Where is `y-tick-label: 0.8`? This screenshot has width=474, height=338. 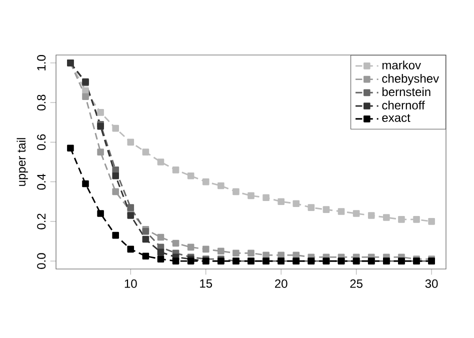
y-tick-label: 0.8 is located at coordinates (41, 102).